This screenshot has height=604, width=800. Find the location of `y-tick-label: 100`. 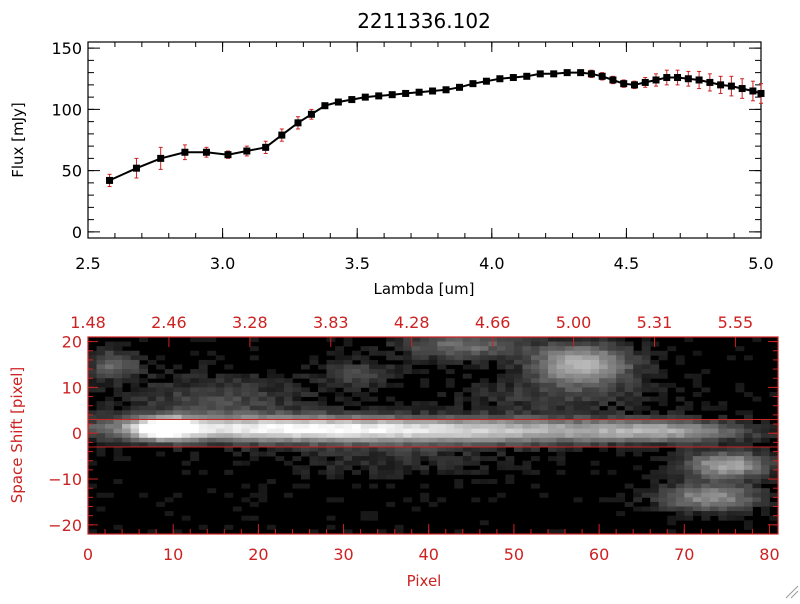

y-tick-label: 100 is located at coordinates (66, 109).